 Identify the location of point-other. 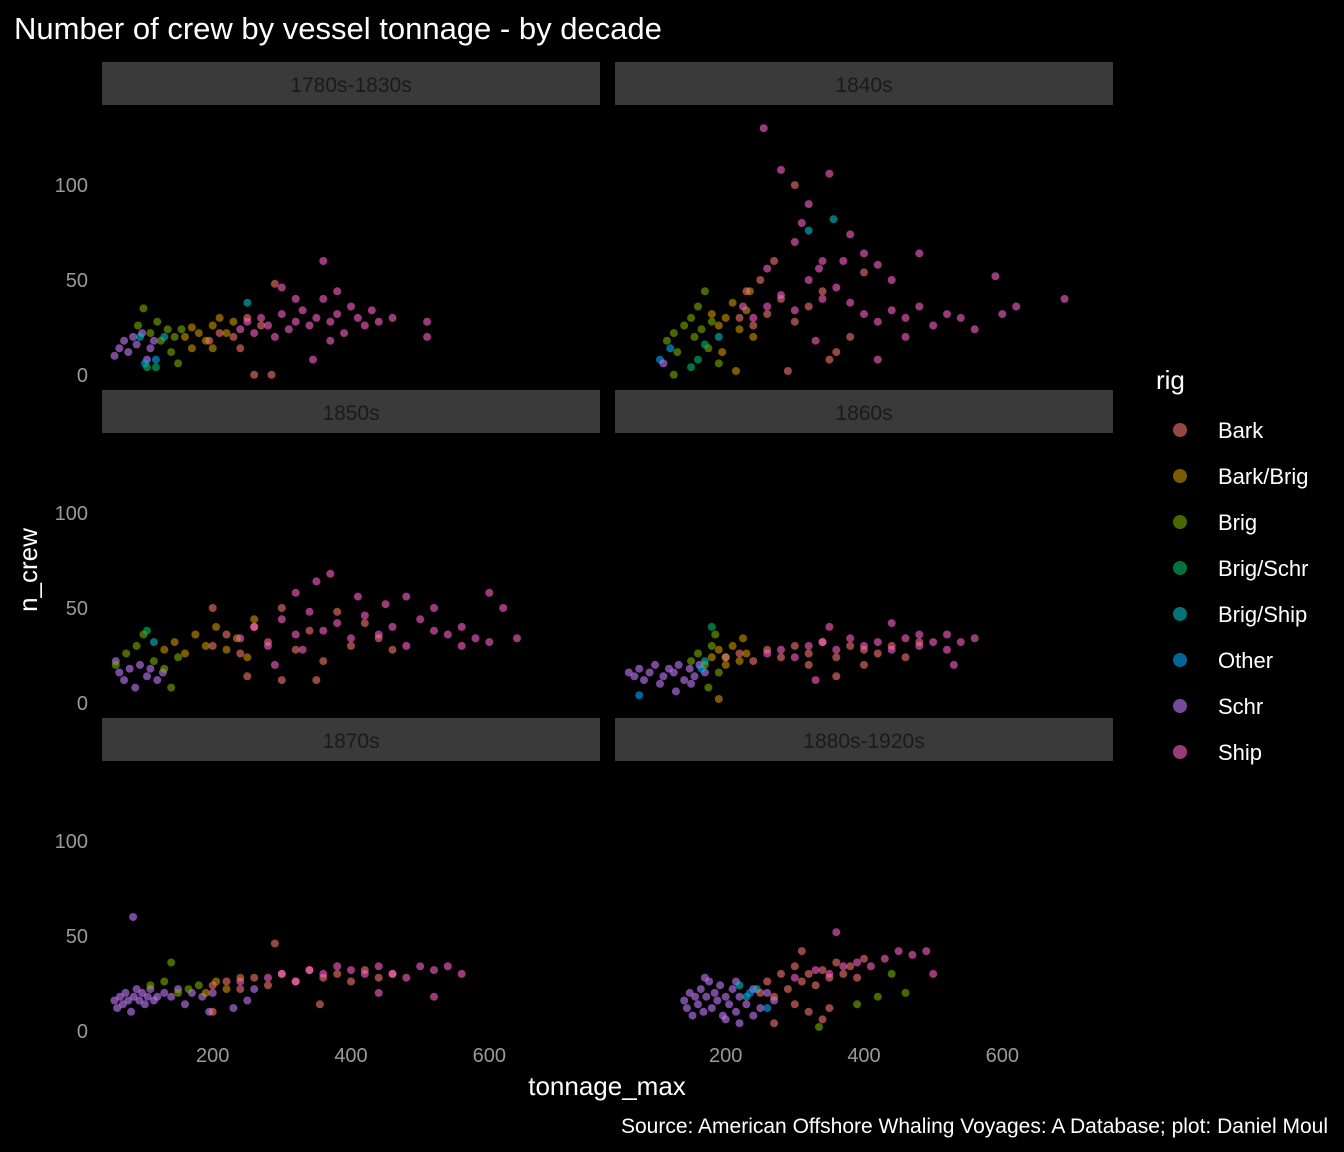
(670, 348).